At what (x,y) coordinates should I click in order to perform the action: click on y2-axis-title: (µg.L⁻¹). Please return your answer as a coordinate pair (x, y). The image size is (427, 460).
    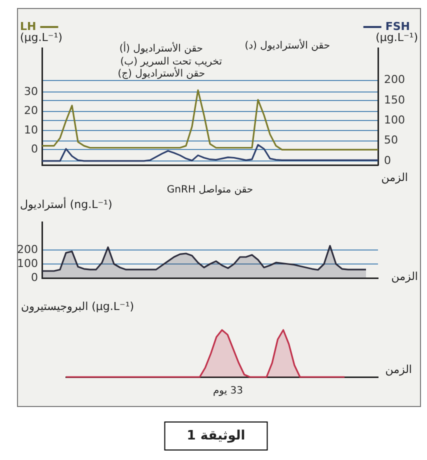
    Looking at the image, I should click on (397, 37).